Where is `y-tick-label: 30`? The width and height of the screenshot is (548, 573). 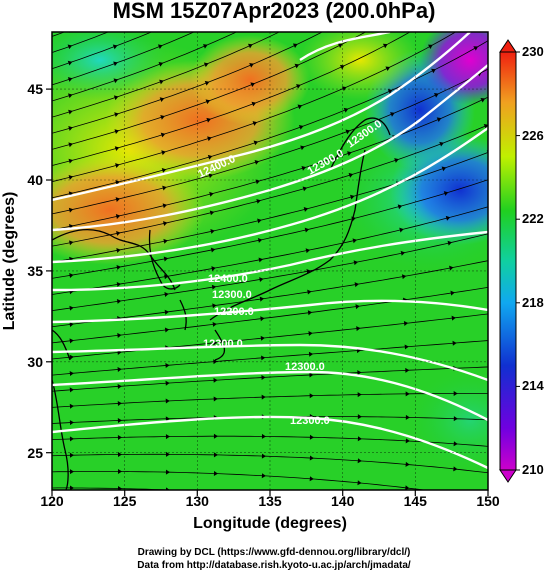 y-tick-label: 30 is located at coordinates (35, 362).